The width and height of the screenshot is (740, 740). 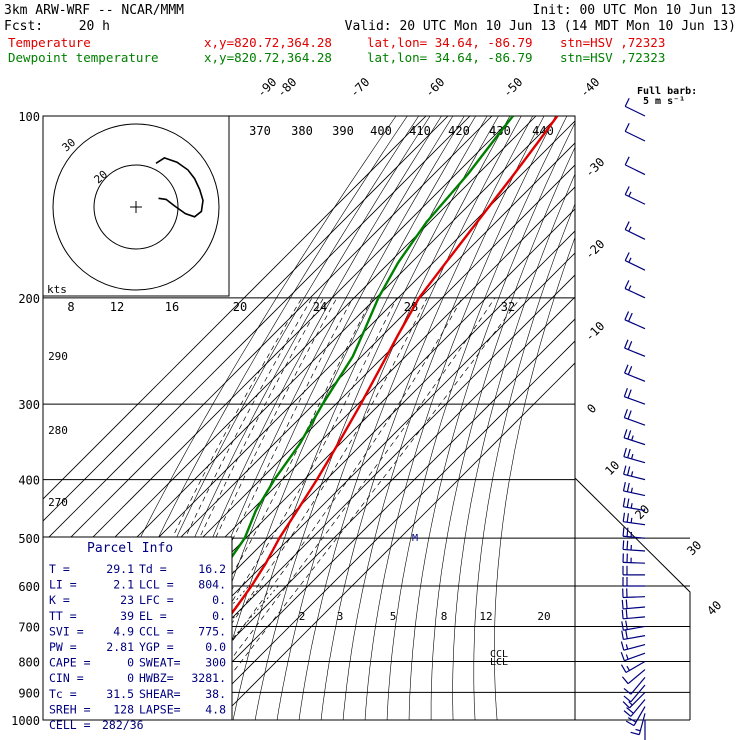 What do you see at coordinates (444, 616) in the screenshot?
I see `mixing-ratio-label: 8` at bounding box center [444, 616].